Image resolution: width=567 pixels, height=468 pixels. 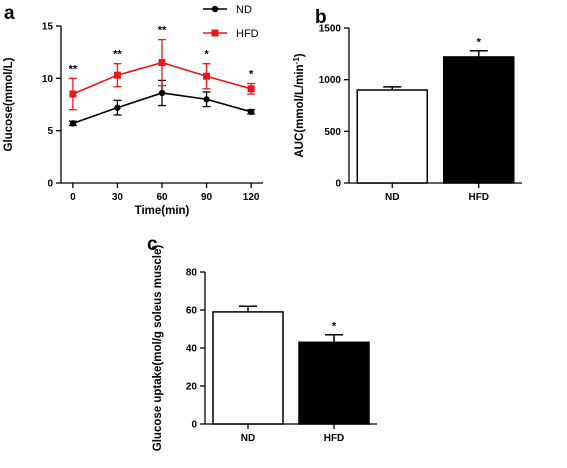 I want to click on y-axis-title-close: ), so click(x=300, y=55).